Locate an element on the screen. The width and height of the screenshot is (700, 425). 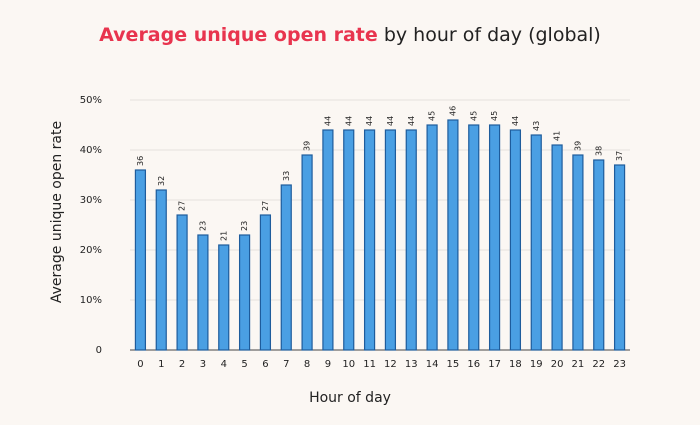
x-tick-label: 5 is located at coordinates (244, 364).